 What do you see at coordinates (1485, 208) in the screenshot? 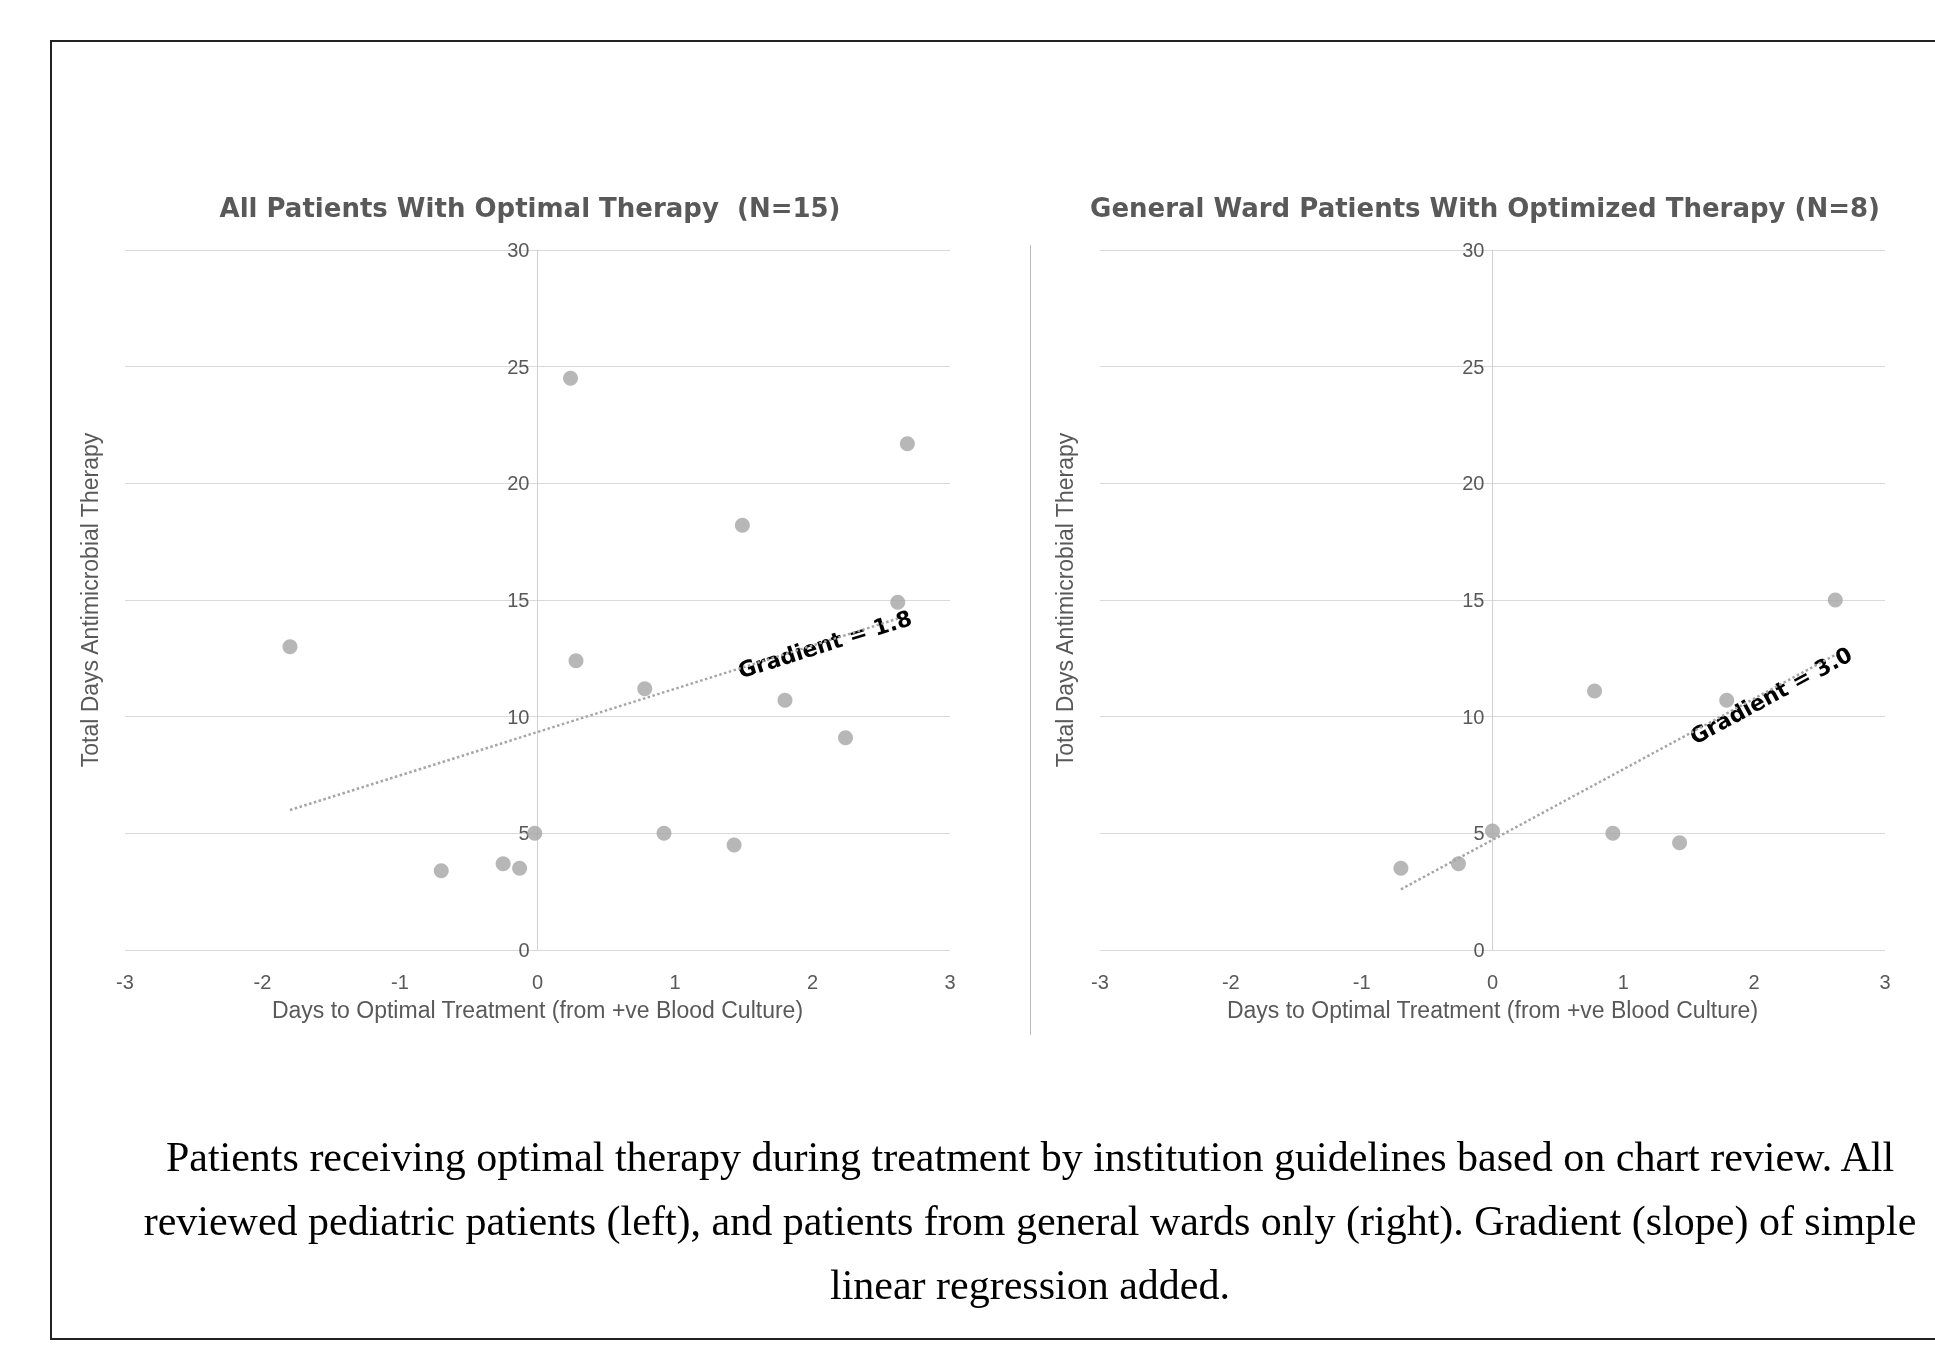
I see `chart-title: General Ward Patients With Optimized Therapy (N=8)` at bounding box center [1485, 208].